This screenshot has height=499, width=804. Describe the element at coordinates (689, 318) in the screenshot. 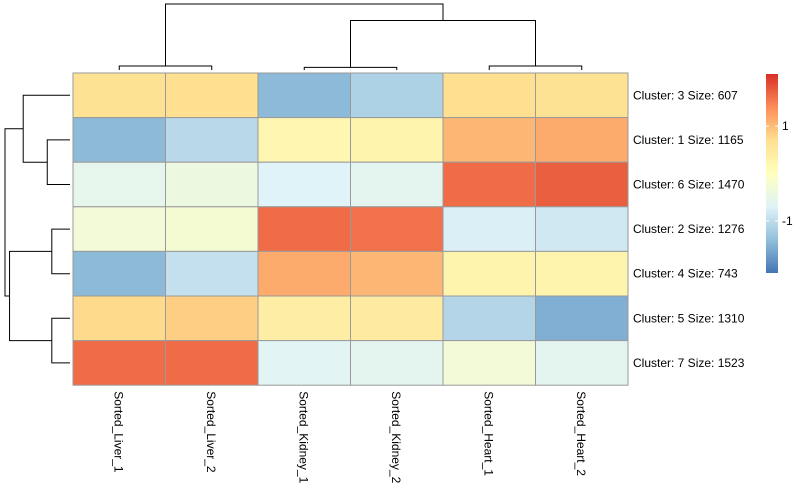

I see `row-label: Cluster: 5 Size: 1310` at that location.